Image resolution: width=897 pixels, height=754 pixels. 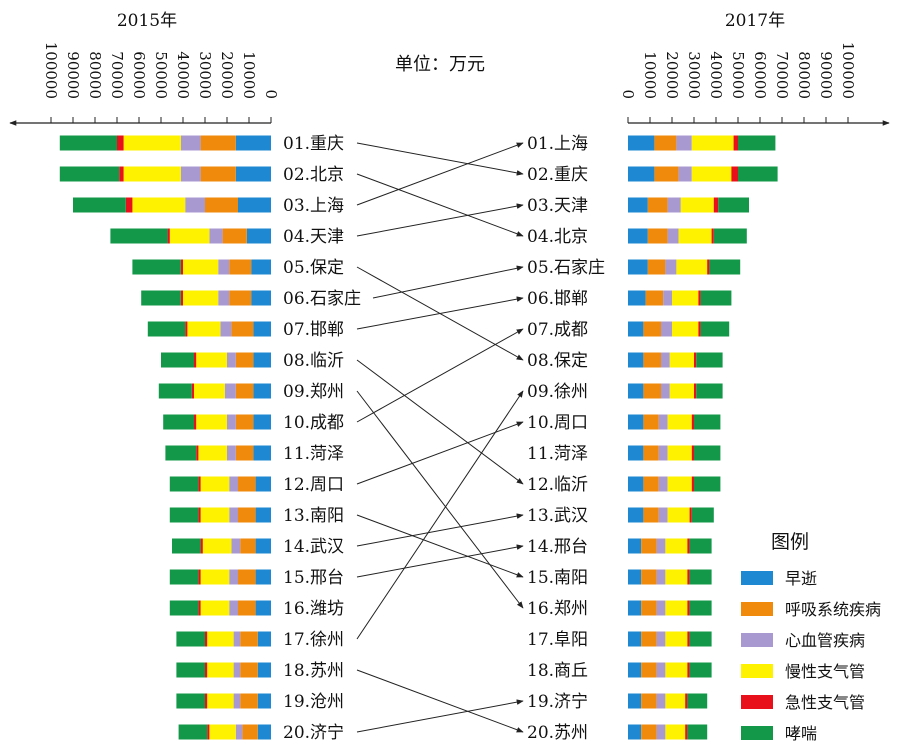 I want to click on left-city-label: 04.天津, so click(x=313, y=237).